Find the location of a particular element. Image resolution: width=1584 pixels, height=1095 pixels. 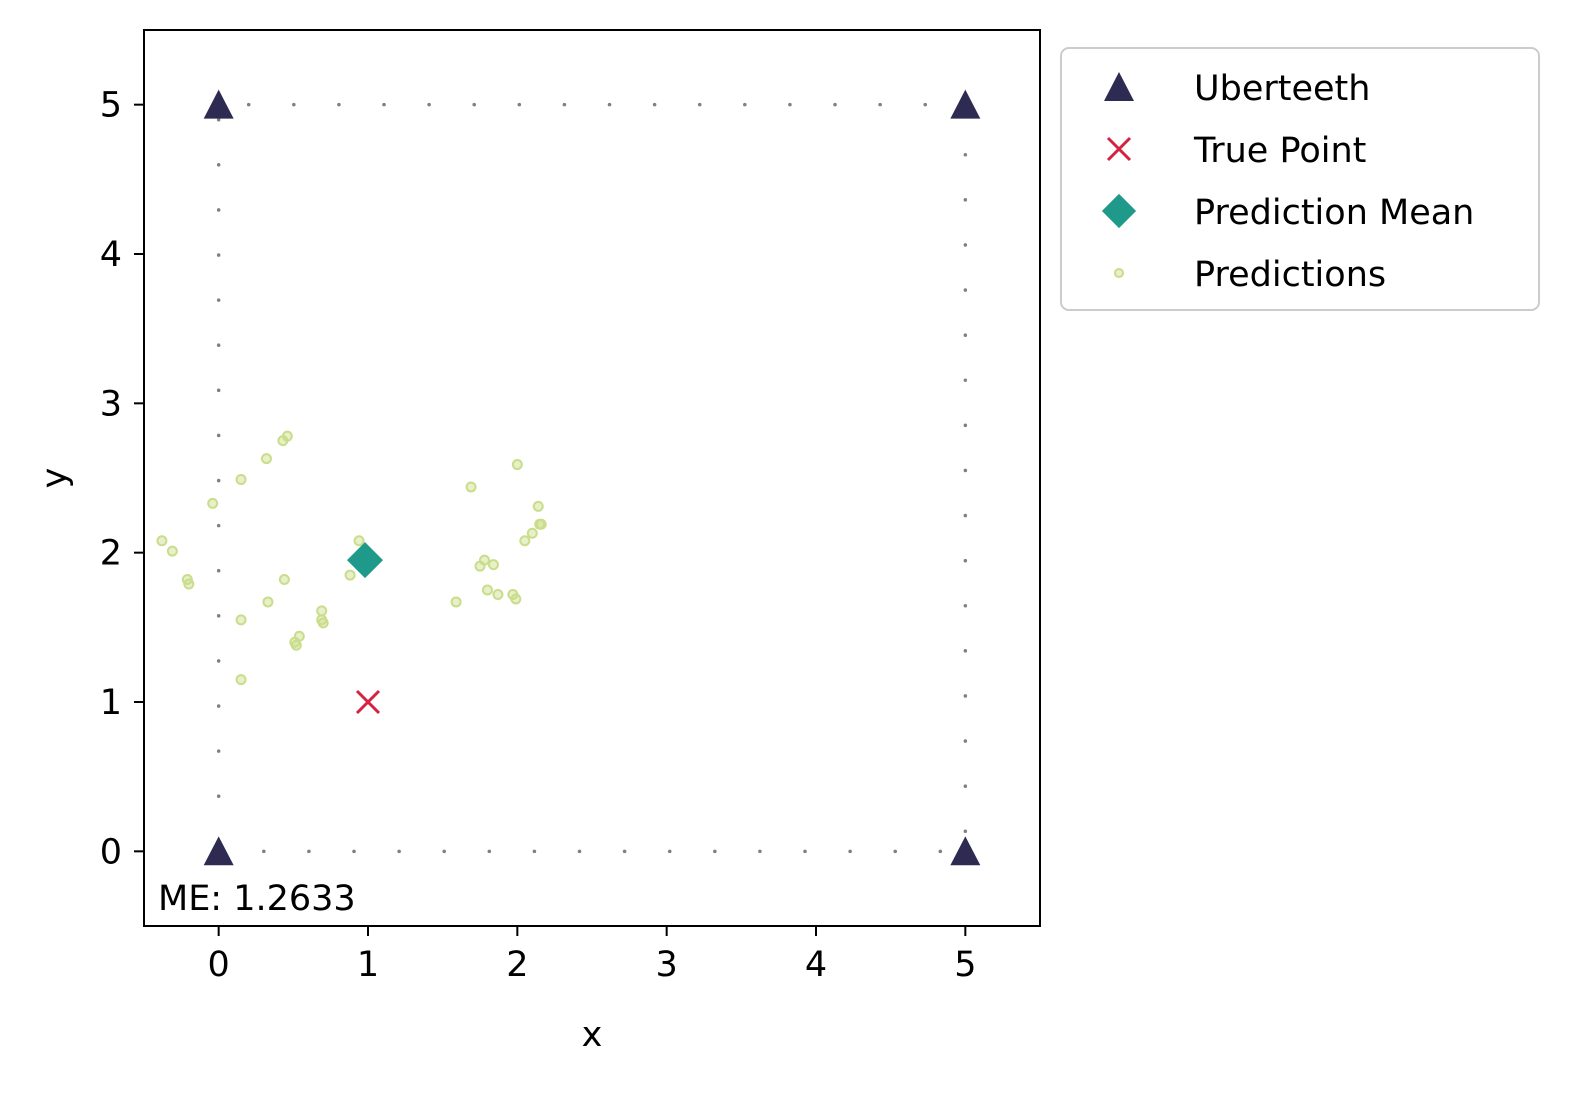

legend-label: Uberteeth is located at coordinates (1282, 89).